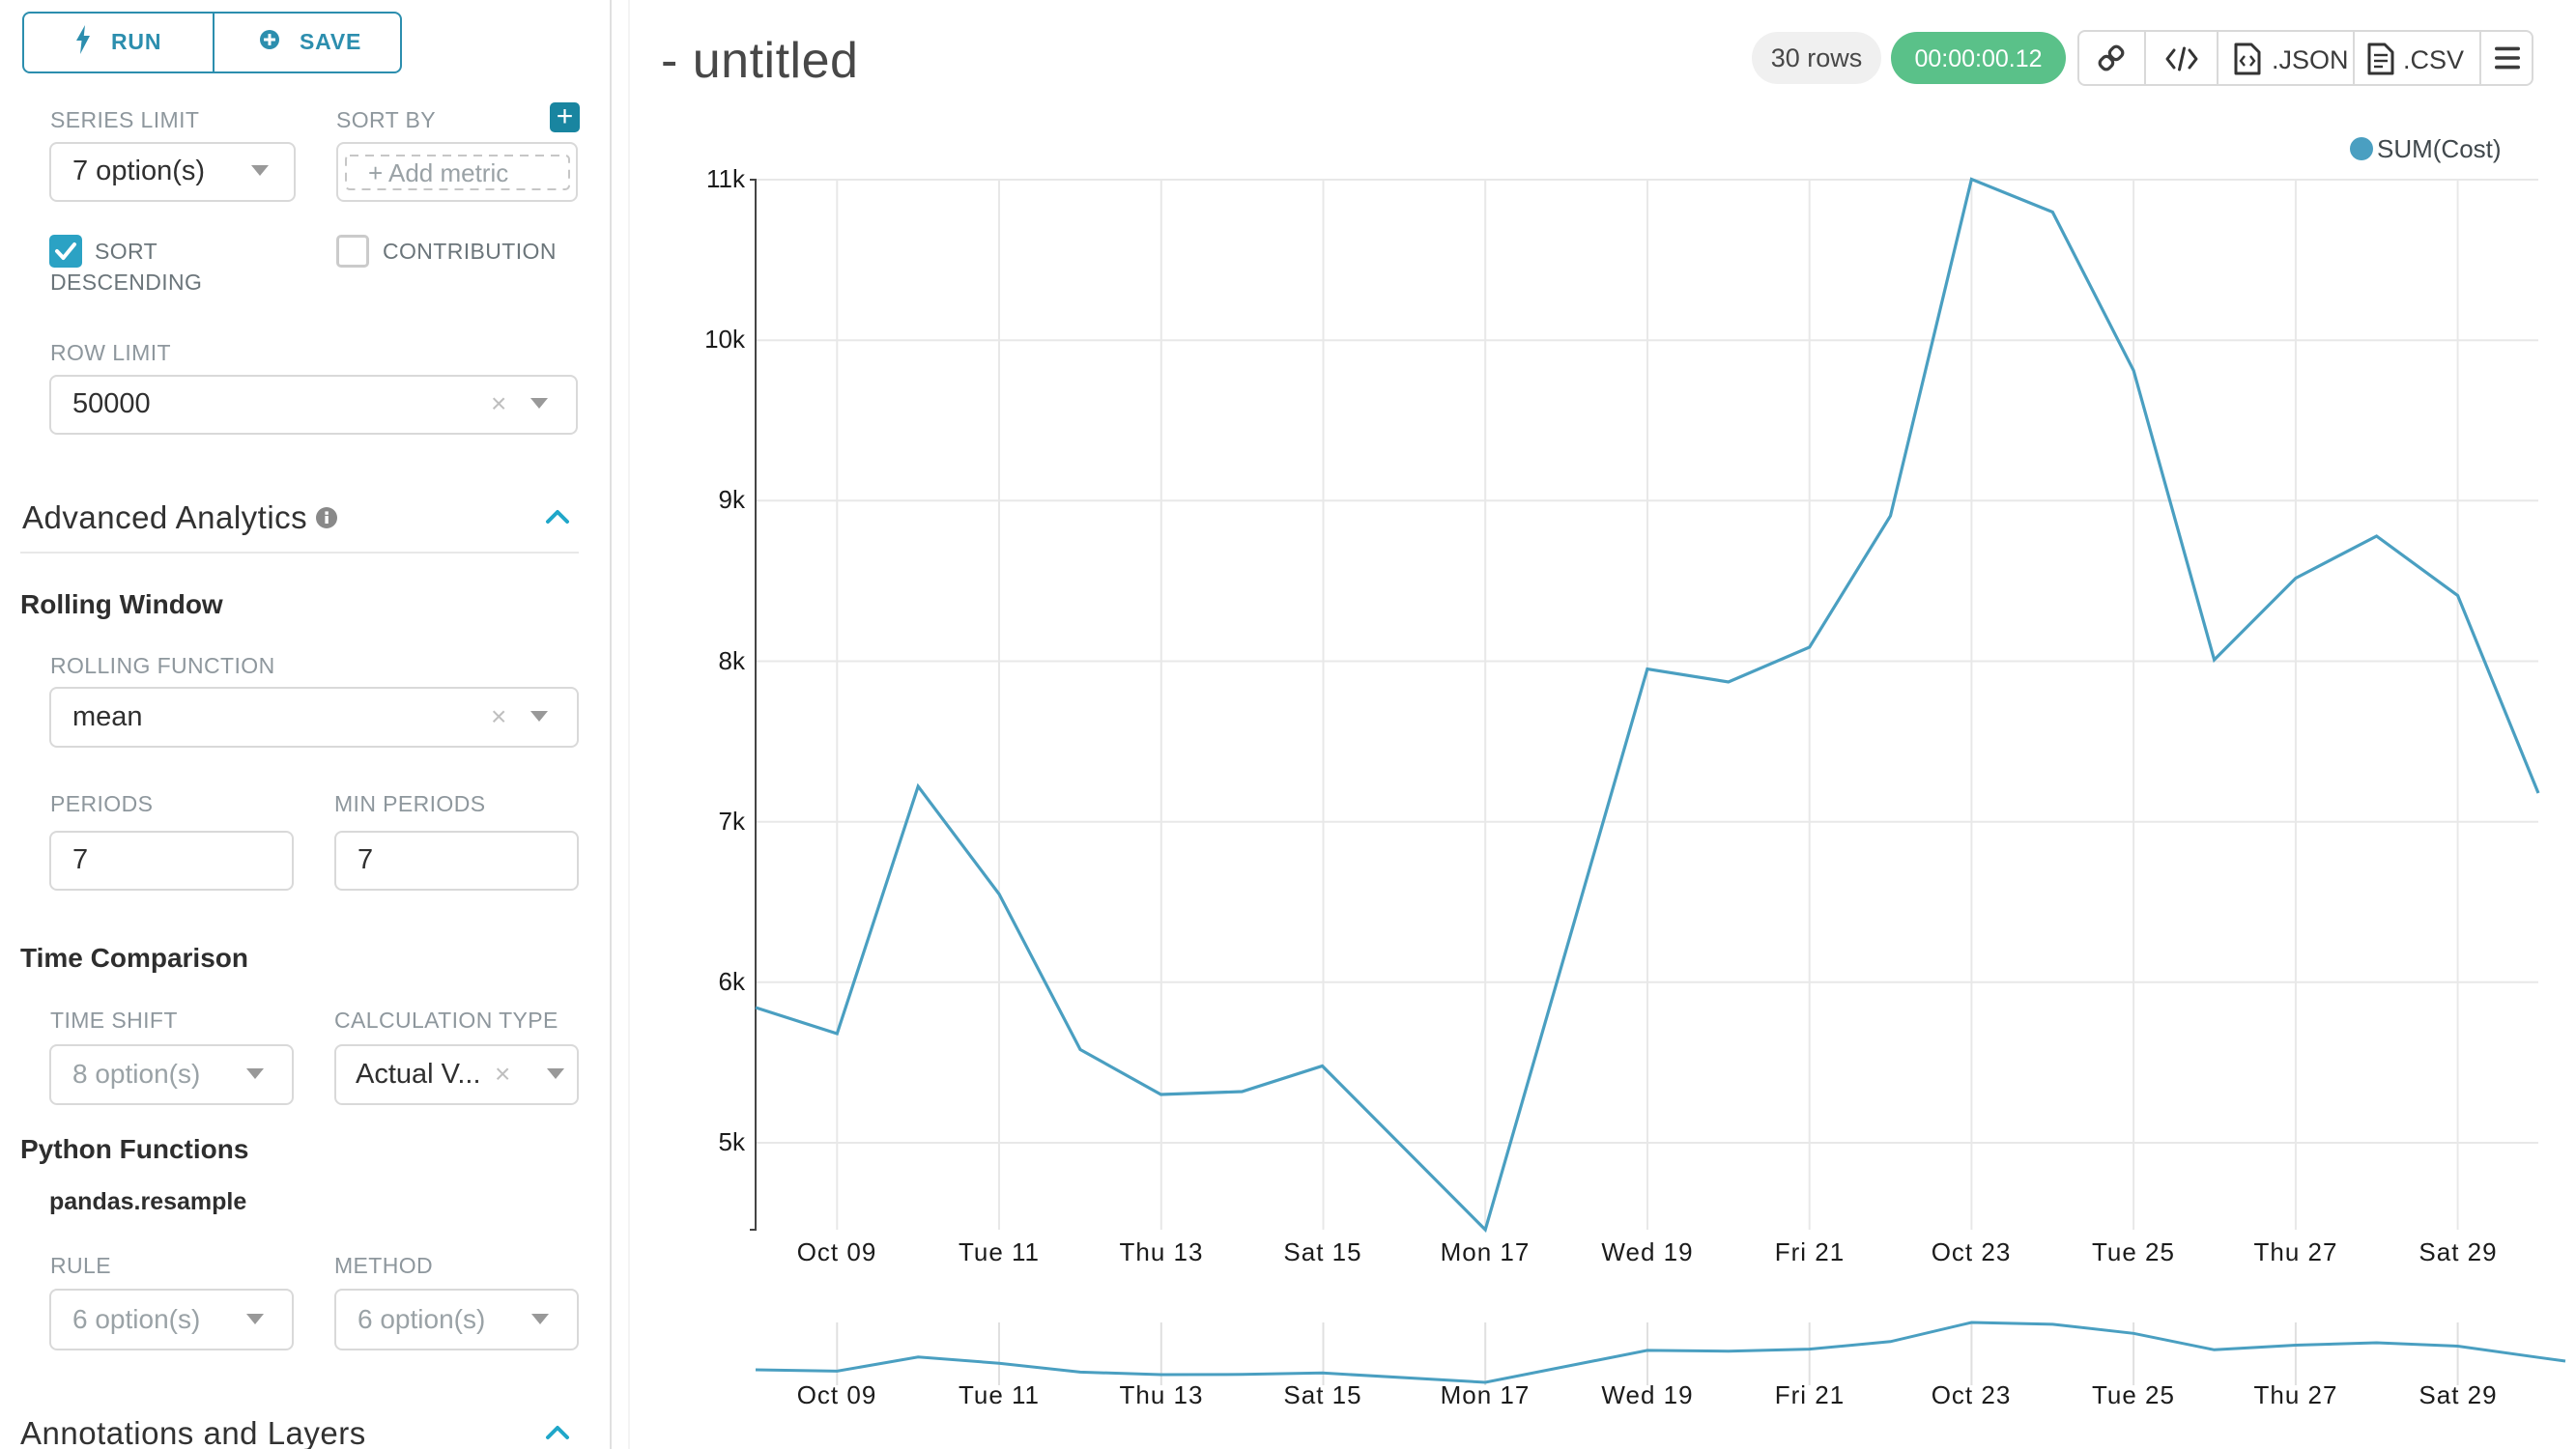 The image size is (2576, 1449). What do you see at coordinates (733, 660) in the screenshot?
I see `svg-text: 8k` at bounding box center [733, 660].